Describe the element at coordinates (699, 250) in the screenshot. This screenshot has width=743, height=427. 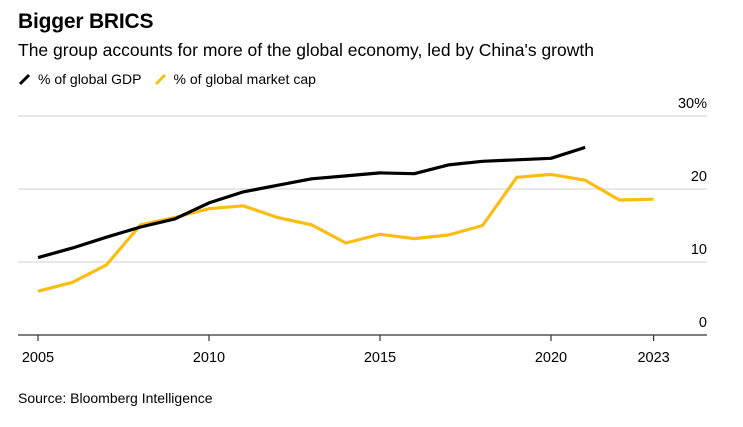
I see `y-tick-label: 10` at that location.